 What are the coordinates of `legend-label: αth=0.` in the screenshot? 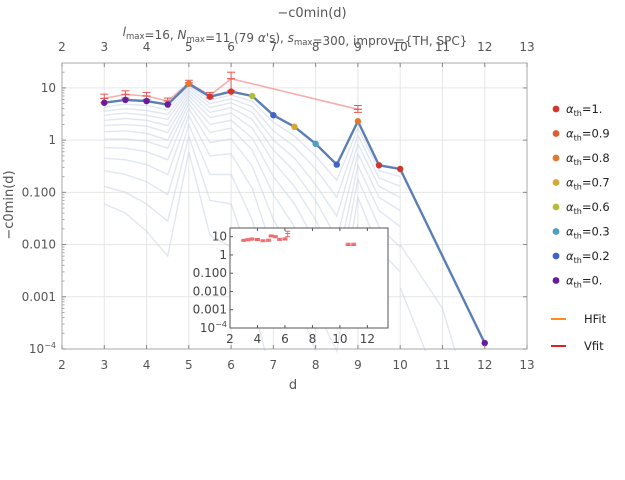 It's located at (584, 282).